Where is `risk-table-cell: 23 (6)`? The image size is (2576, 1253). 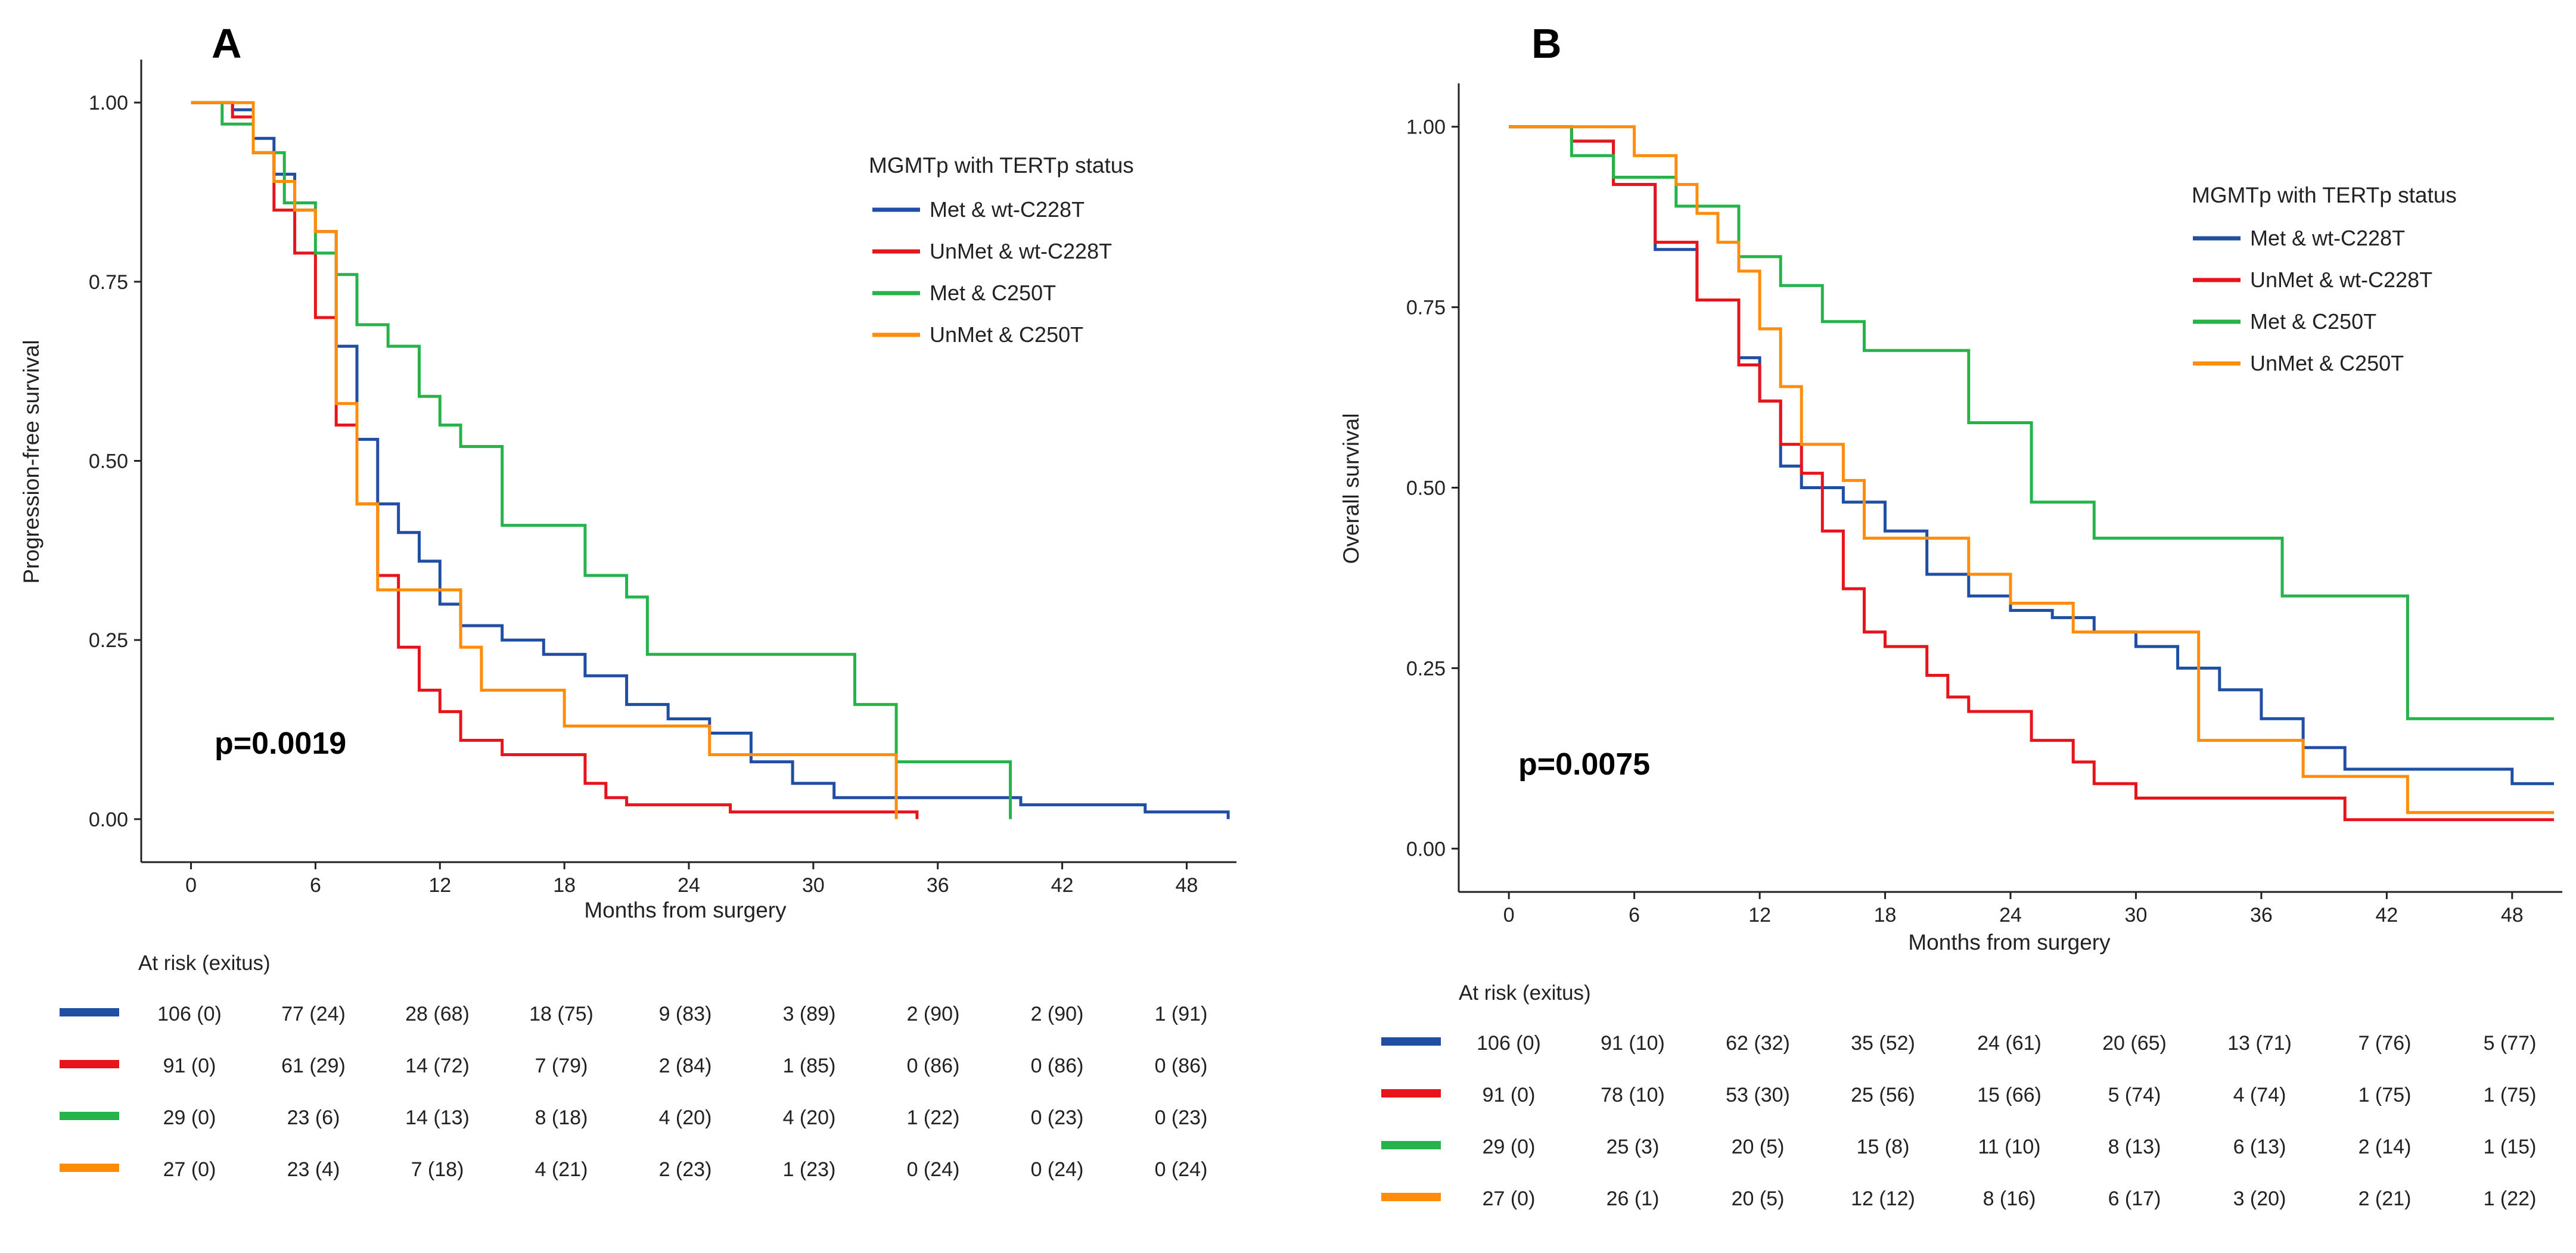 risk-table-cell: 23 (6) is located at coordinates (313, 1117).